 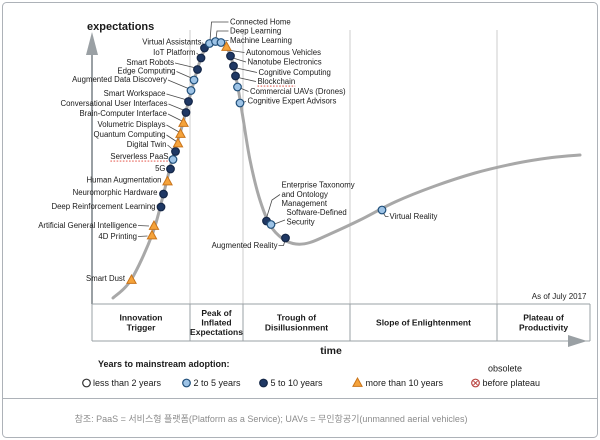 I want to click on leader-4d-printing, so click(x=142, y=236).